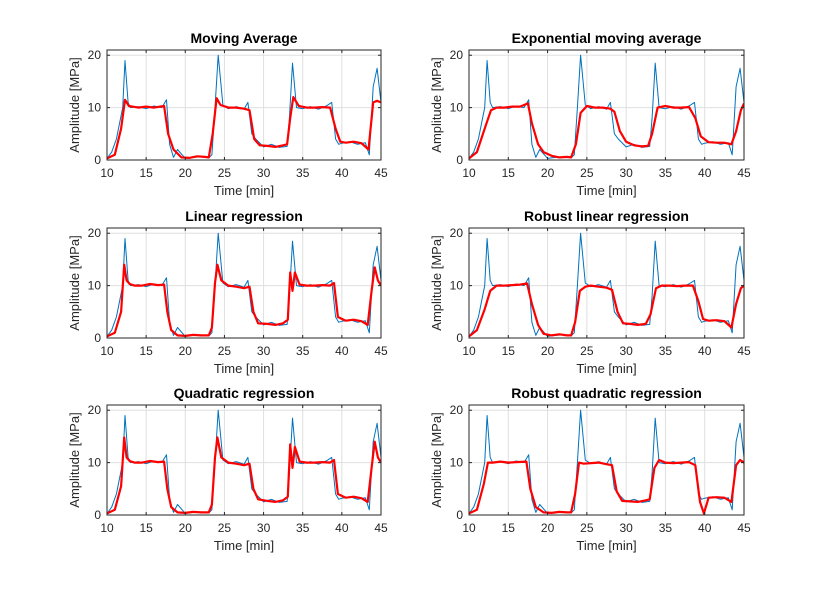  I want to click on chart-title: Moving Average, so click(243, 38).